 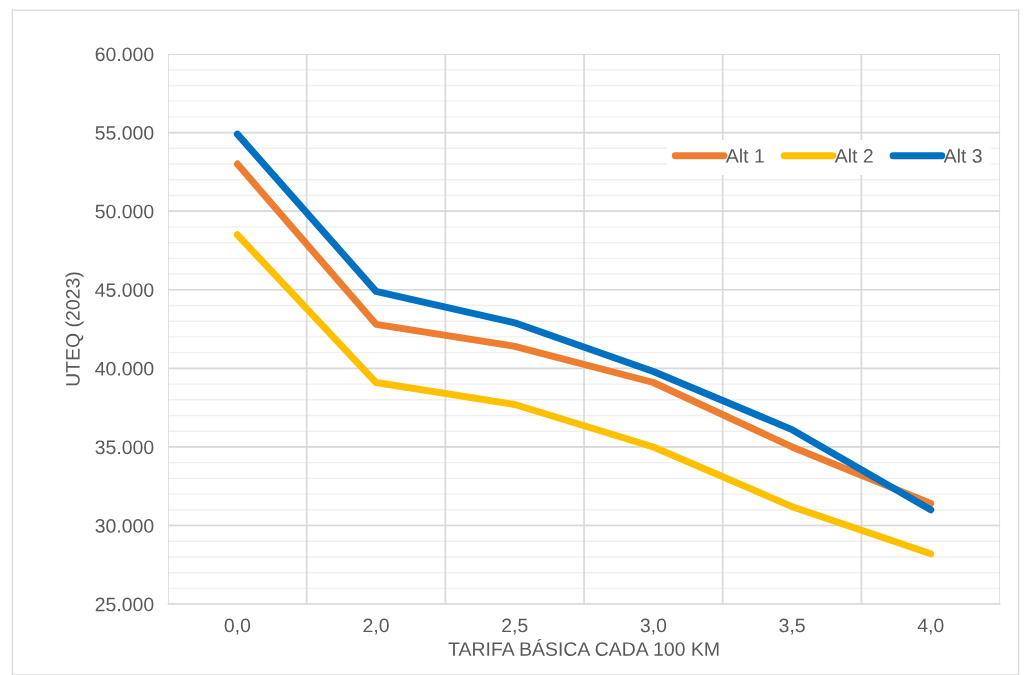 I want to click on x-tick-label: 3,5, so click(x=792, y=626).